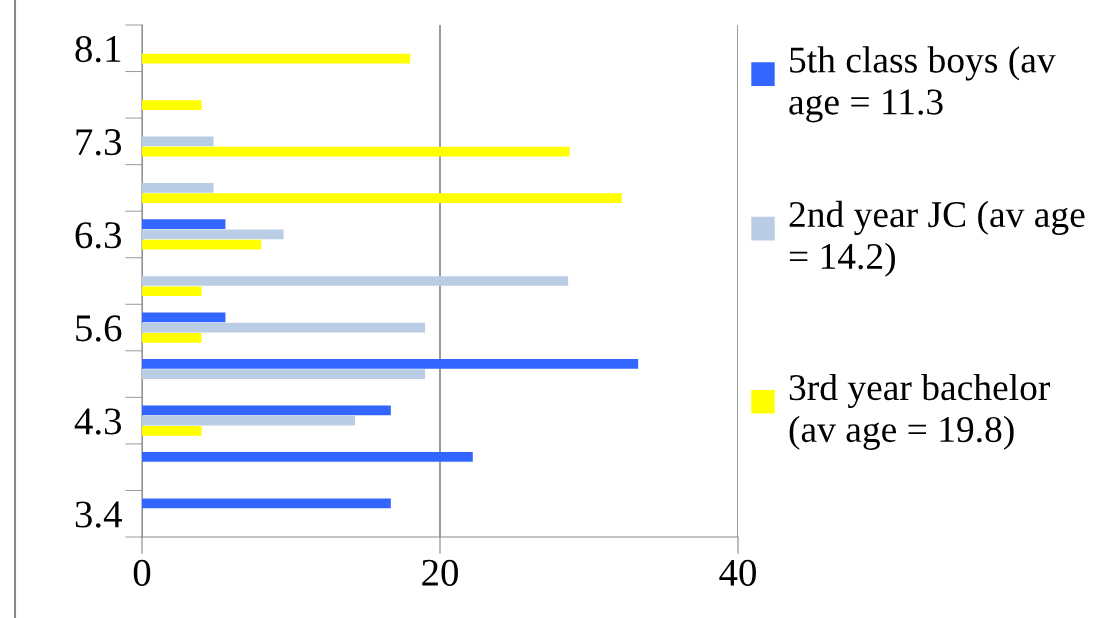  Describe the element at coordinates (98, 421) in the screenshot. I see `y-tick-label: 4.3` at that location.